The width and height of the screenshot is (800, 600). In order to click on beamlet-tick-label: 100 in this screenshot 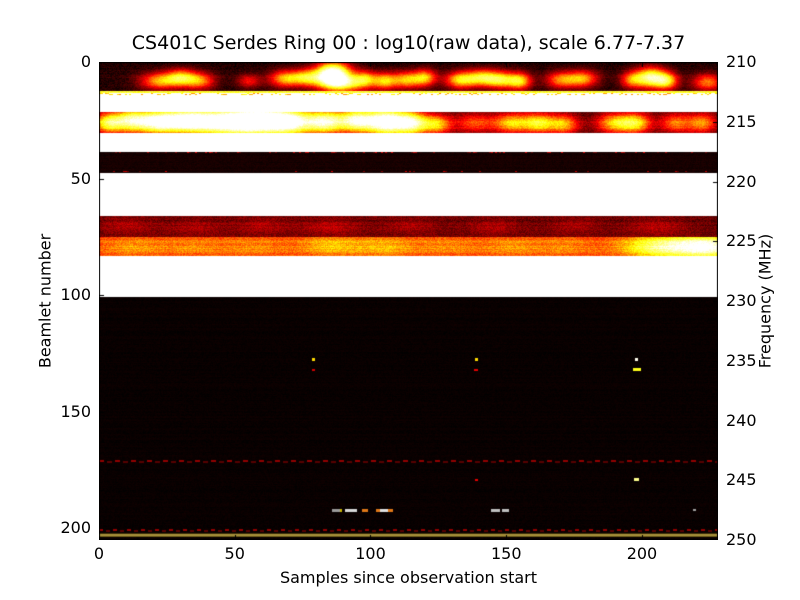, I will do `click(75, 295)`.